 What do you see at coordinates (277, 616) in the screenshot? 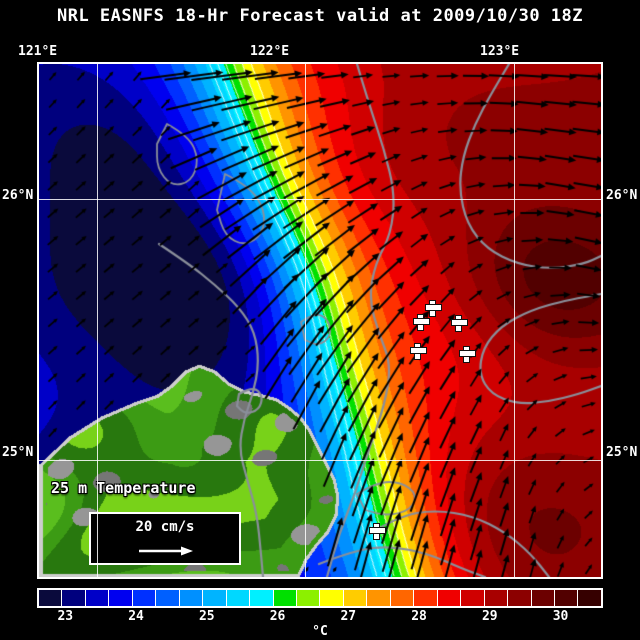
I see `colorbar-tick-26: 26` at bounding box center [277, 616].